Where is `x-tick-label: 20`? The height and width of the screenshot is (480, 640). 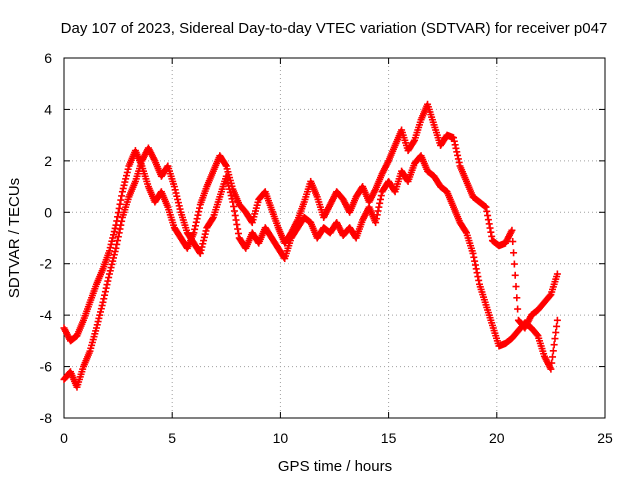
x-tick-label: 20 is located at coordinates (497, 438).